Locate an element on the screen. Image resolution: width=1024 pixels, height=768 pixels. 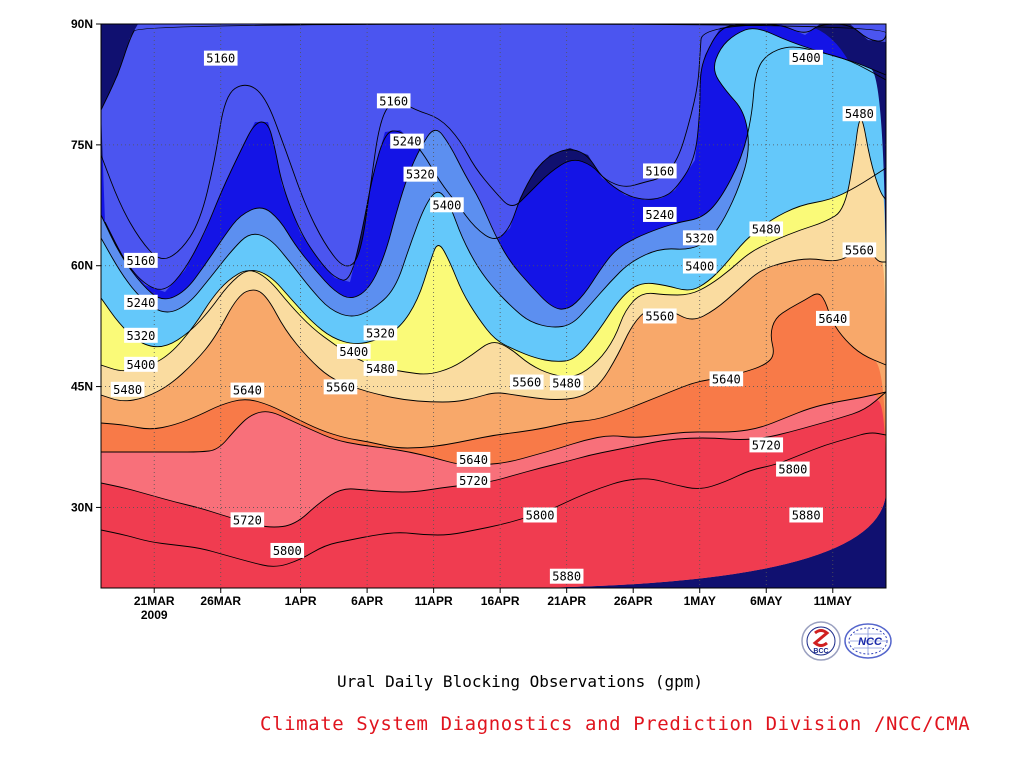
x-tick-label: 6APR is located at coordinates (367, 601).